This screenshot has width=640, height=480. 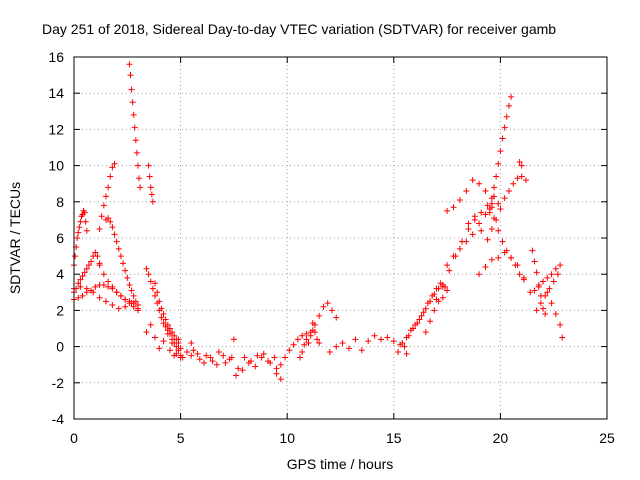 I want to click on y-axis-label: SDTVAR / TECUs, so click(x=15, y=238).